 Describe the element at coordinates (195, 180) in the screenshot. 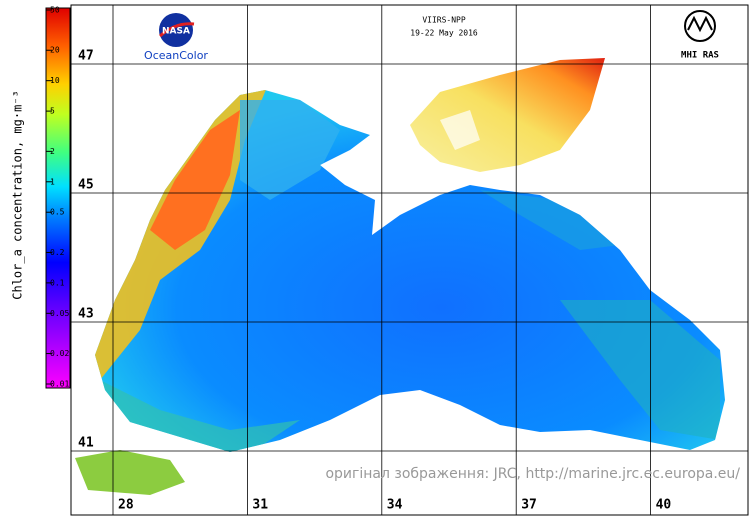

I see `coastal-bloom` at that location.